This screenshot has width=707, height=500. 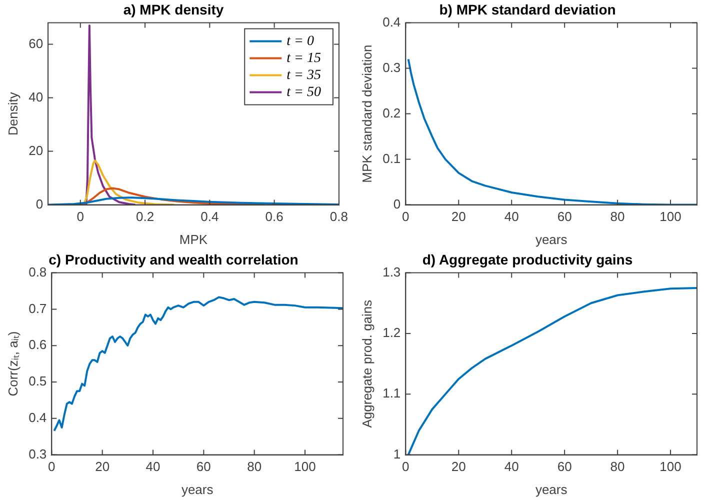 What do you see at coordinates (339, 216) in the screenshot?
I see `x-tick-label: 0.8` at bounding box center [339, 216].